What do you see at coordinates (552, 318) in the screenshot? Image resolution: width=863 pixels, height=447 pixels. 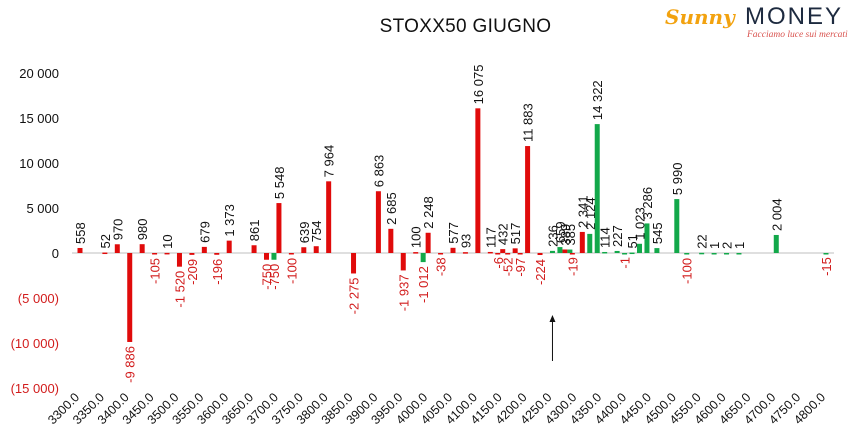 I see `annotation-arrow-head` at bounding box center [552, 318].